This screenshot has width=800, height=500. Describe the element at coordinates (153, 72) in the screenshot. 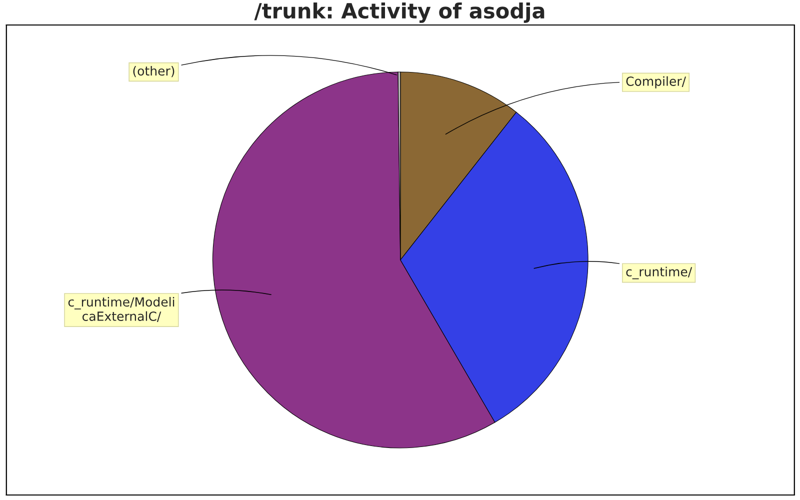

I see `slice-label: (other)` at that location.